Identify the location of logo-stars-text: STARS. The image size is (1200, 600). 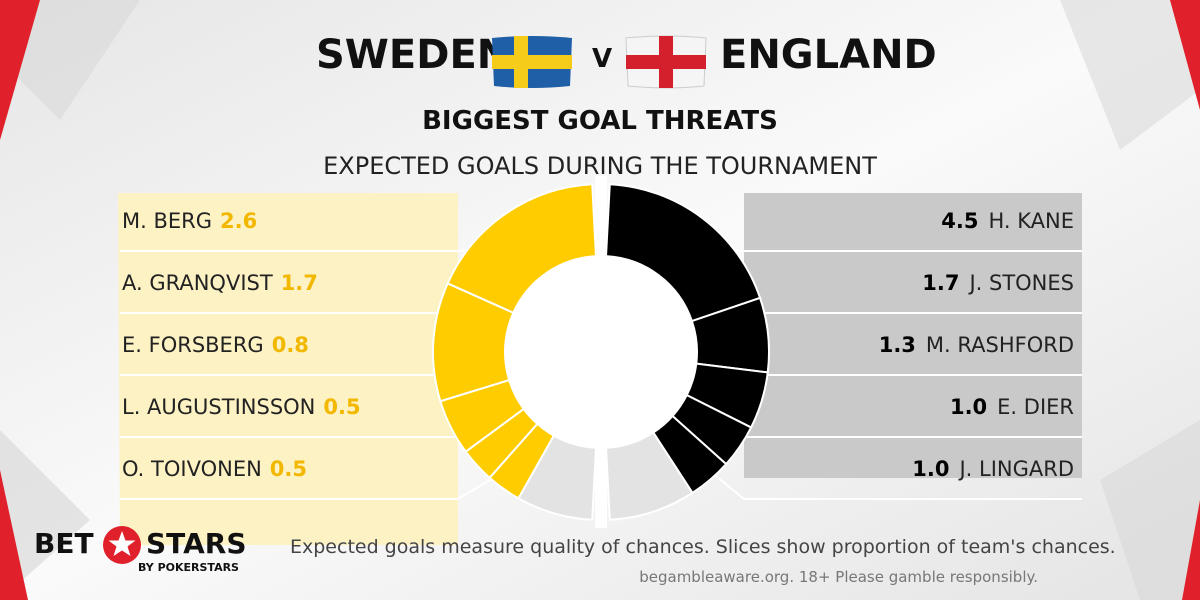
(196, 543).